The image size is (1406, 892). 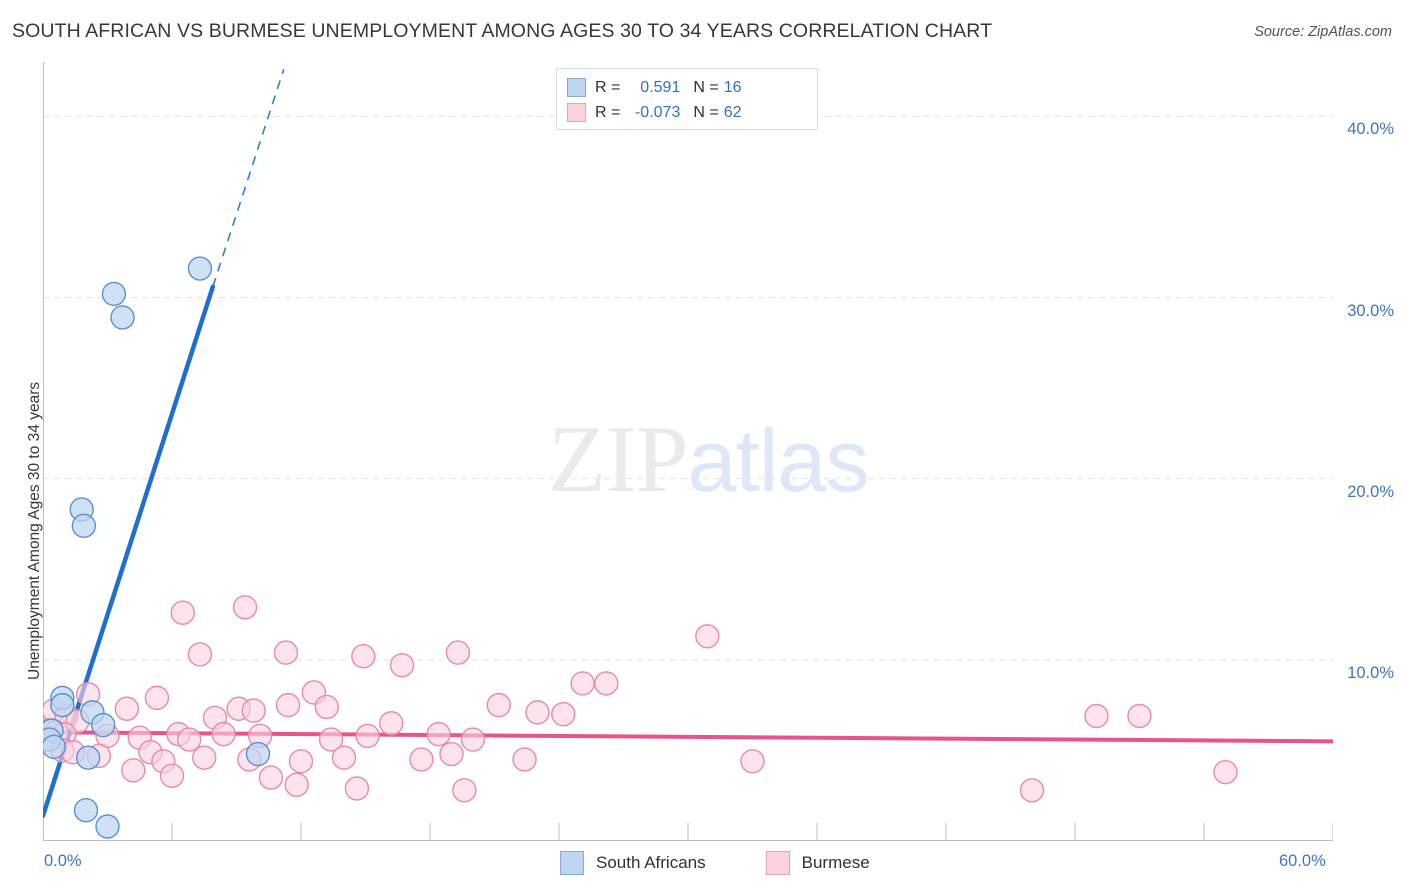 What do you see at coordinates (706, 87) in the screenshot?
I see `stats-n-label-south-africans: N =` at bounding box center [706, 87].